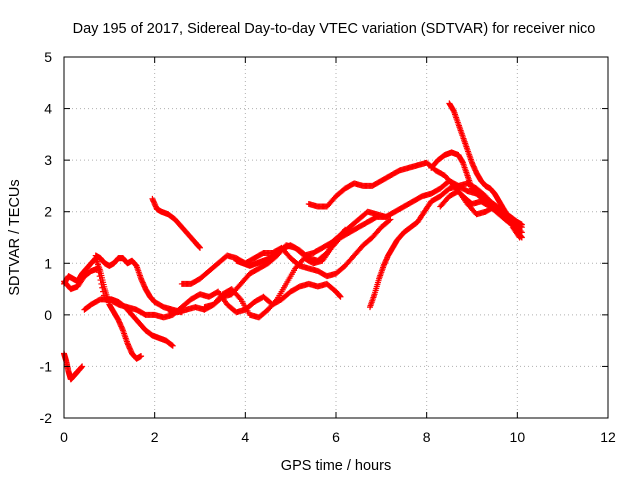 The width and height of the screenshot is (640, 480). I want to click on x-tick-label: 8, so click(427, 437).